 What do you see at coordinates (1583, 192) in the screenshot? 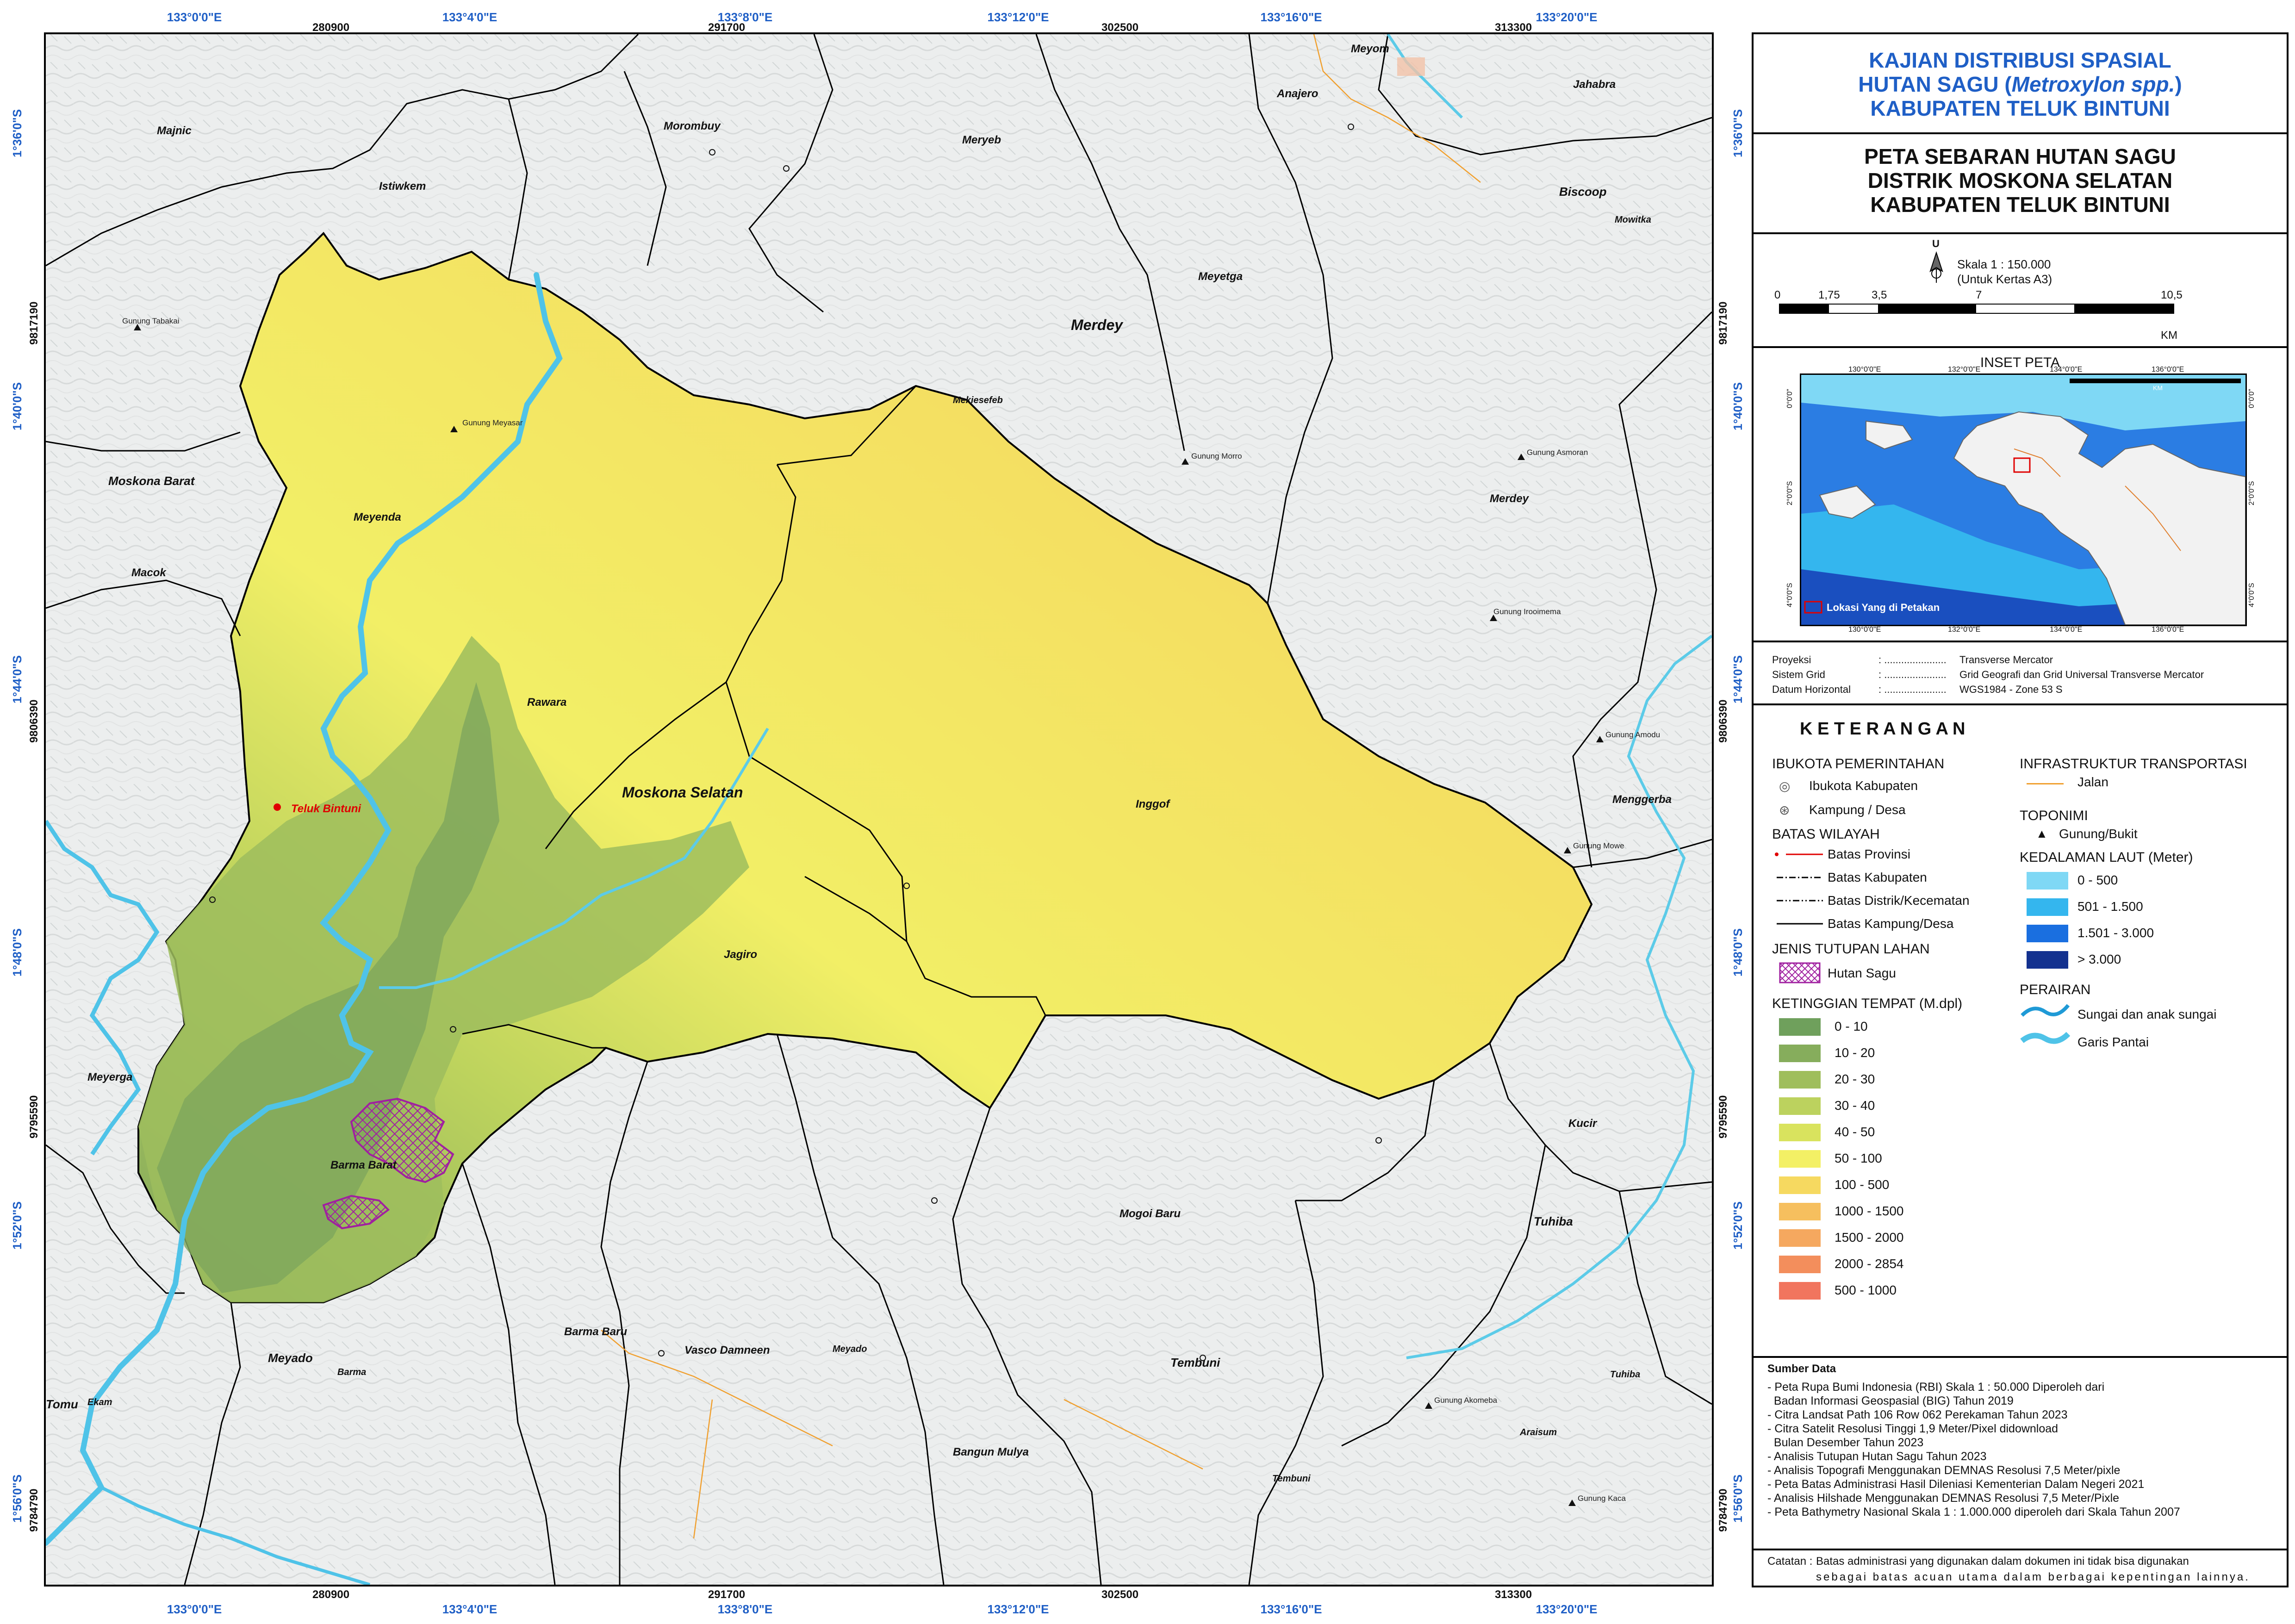
I see `label-biscoop: Biscoop` at bounding box center [1583, 192].